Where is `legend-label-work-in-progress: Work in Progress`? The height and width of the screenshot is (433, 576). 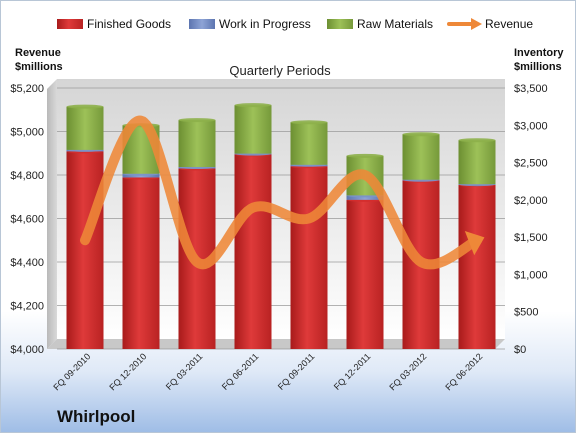
legend-label-work-in-progress: Work in Progress is located at coordinates (265, 24).